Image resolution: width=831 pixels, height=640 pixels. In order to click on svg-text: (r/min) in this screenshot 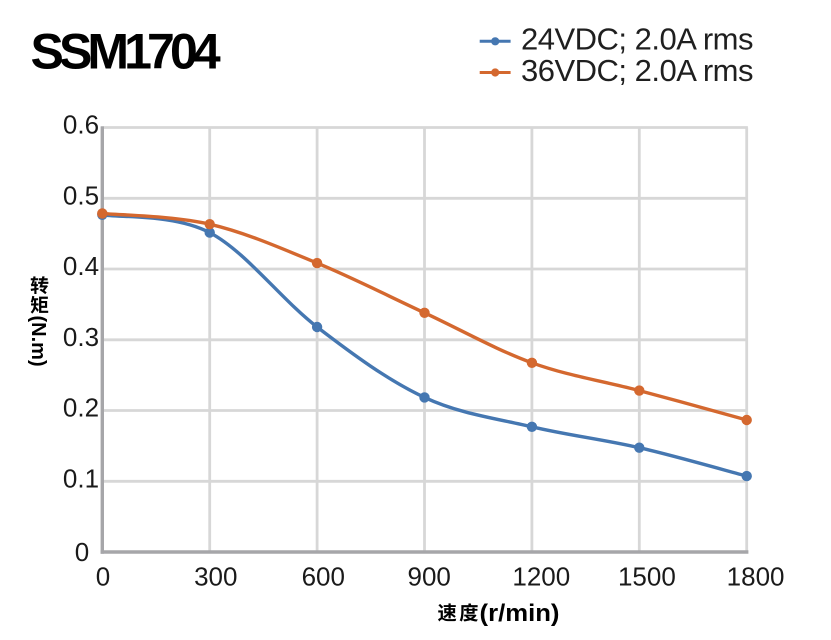, I will do `click(520, 613)`.